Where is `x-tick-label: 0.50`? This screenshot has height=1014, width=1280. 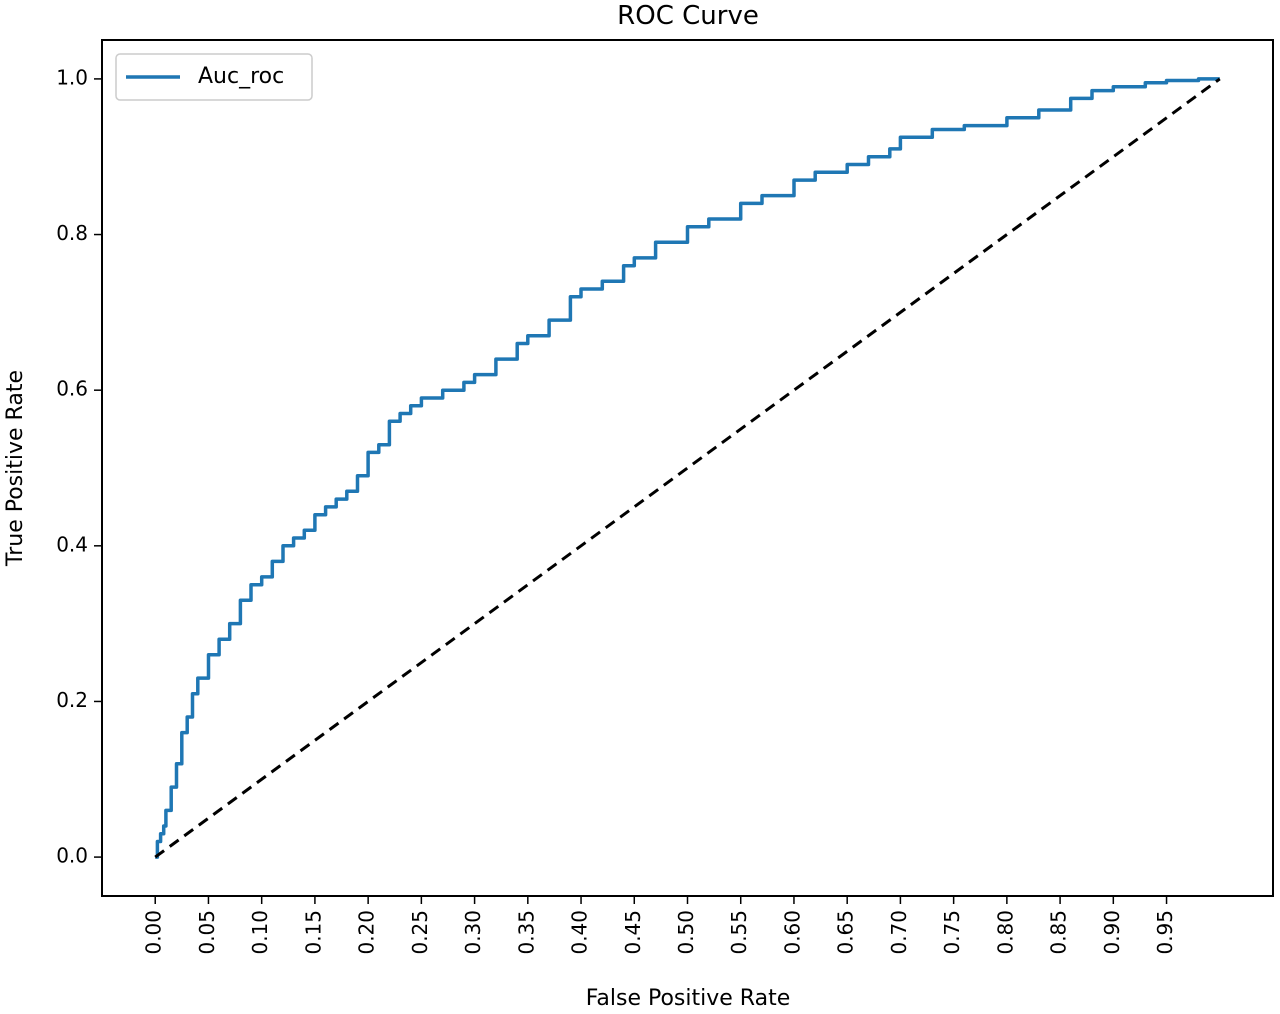
x-tick-label: 0.50 is located at coordinates (686, 932).